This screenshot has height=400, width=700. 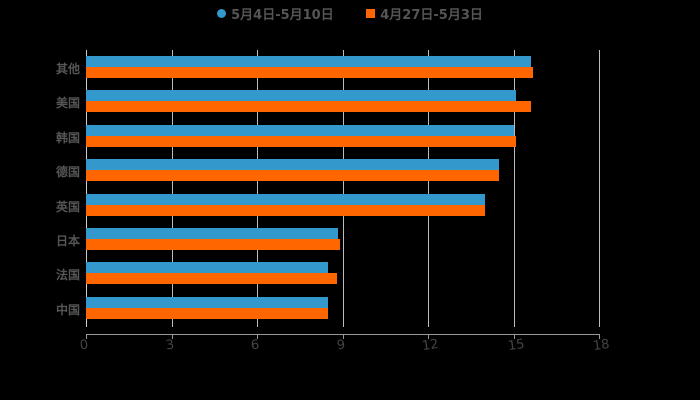 What do you see at coordinates (282, 15) in the screenshot?
I see `legend-label: 5月4日-5月10日` at bounding box center [282, 15].